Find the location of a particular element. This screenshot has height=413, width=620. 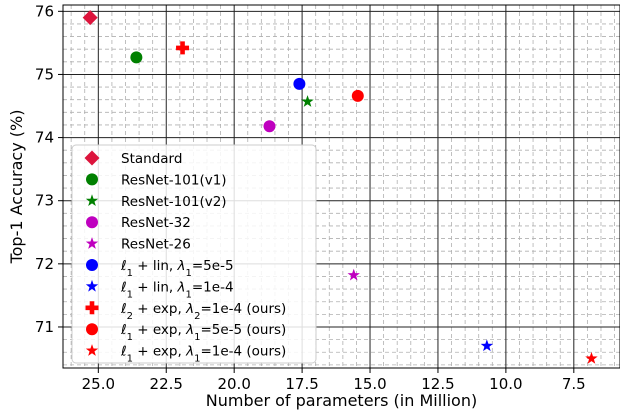

x-tick-label: 12.5 is located at coordinates (437, 384).